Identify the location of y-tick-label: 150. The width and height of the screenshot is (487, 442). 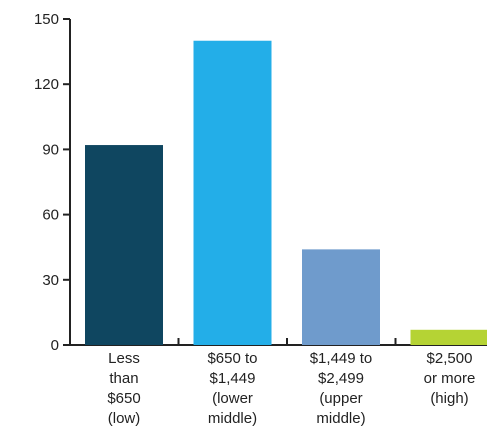
(46, 19).